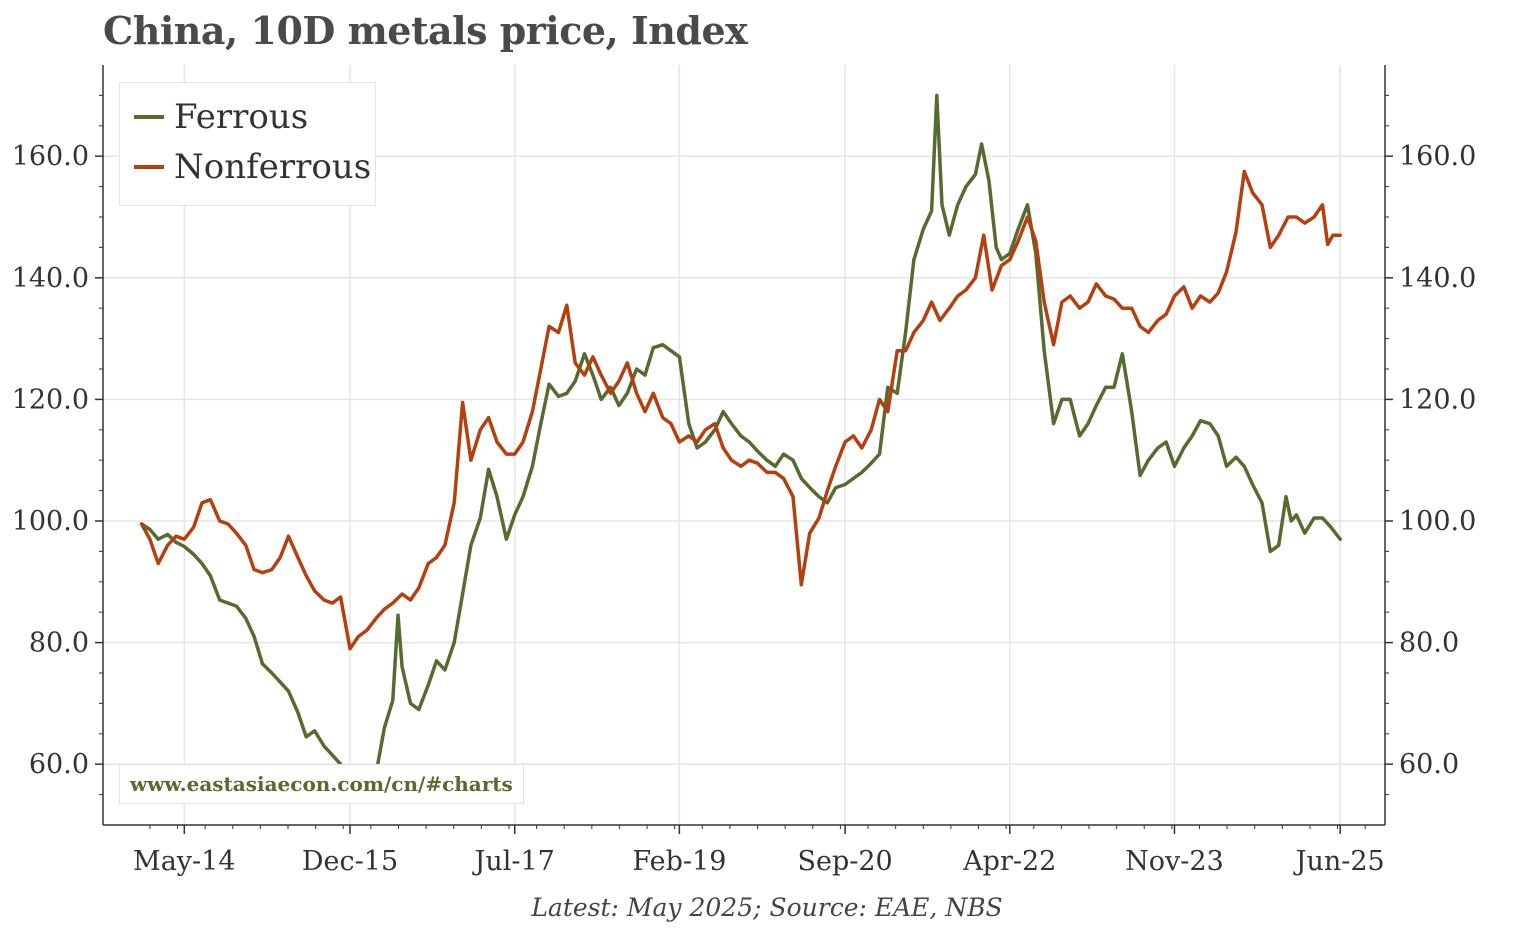 The image size is (1534, 930). I want to click on legend-label-ferrous: Ferrous, so click(241, 117).